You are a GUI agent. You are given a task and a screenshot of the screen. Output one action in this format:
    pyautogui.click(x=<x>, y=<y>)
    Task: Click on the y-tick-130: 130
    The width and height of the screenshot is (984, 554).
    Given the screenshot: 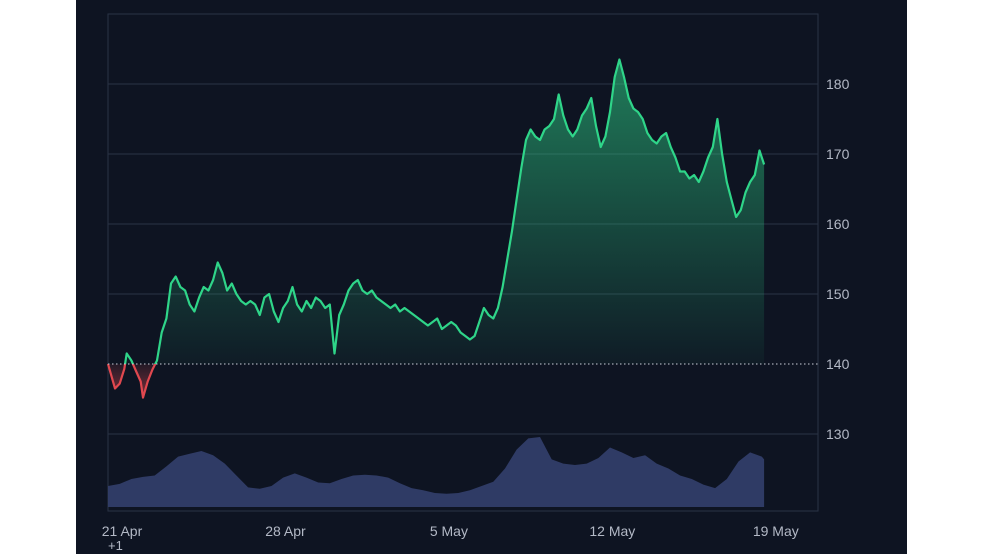 What is the action you would take?
    pyautogui.click(x=838, y=434)
    